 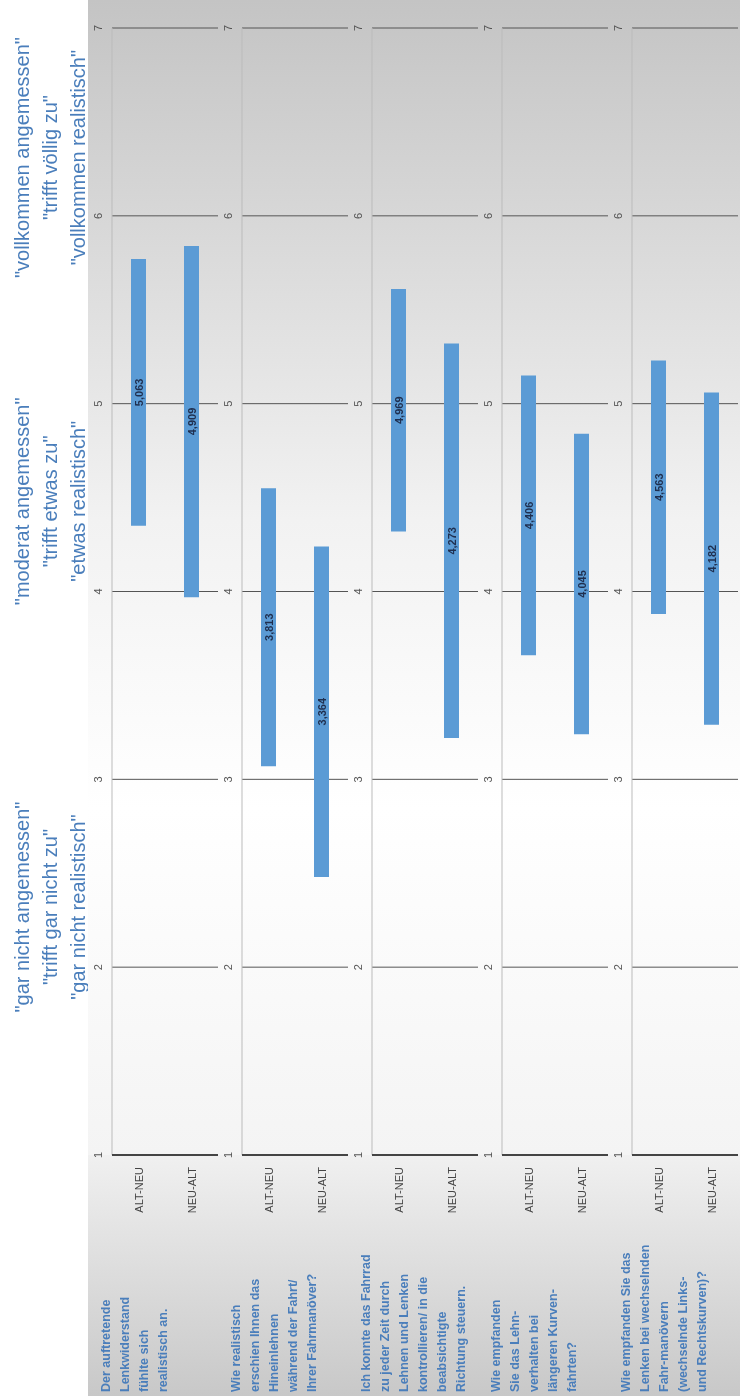 What do you see at coordinates (268, 627) in the screenshot?
I see `annotation: 3,813` at bounding box center [268, 627].